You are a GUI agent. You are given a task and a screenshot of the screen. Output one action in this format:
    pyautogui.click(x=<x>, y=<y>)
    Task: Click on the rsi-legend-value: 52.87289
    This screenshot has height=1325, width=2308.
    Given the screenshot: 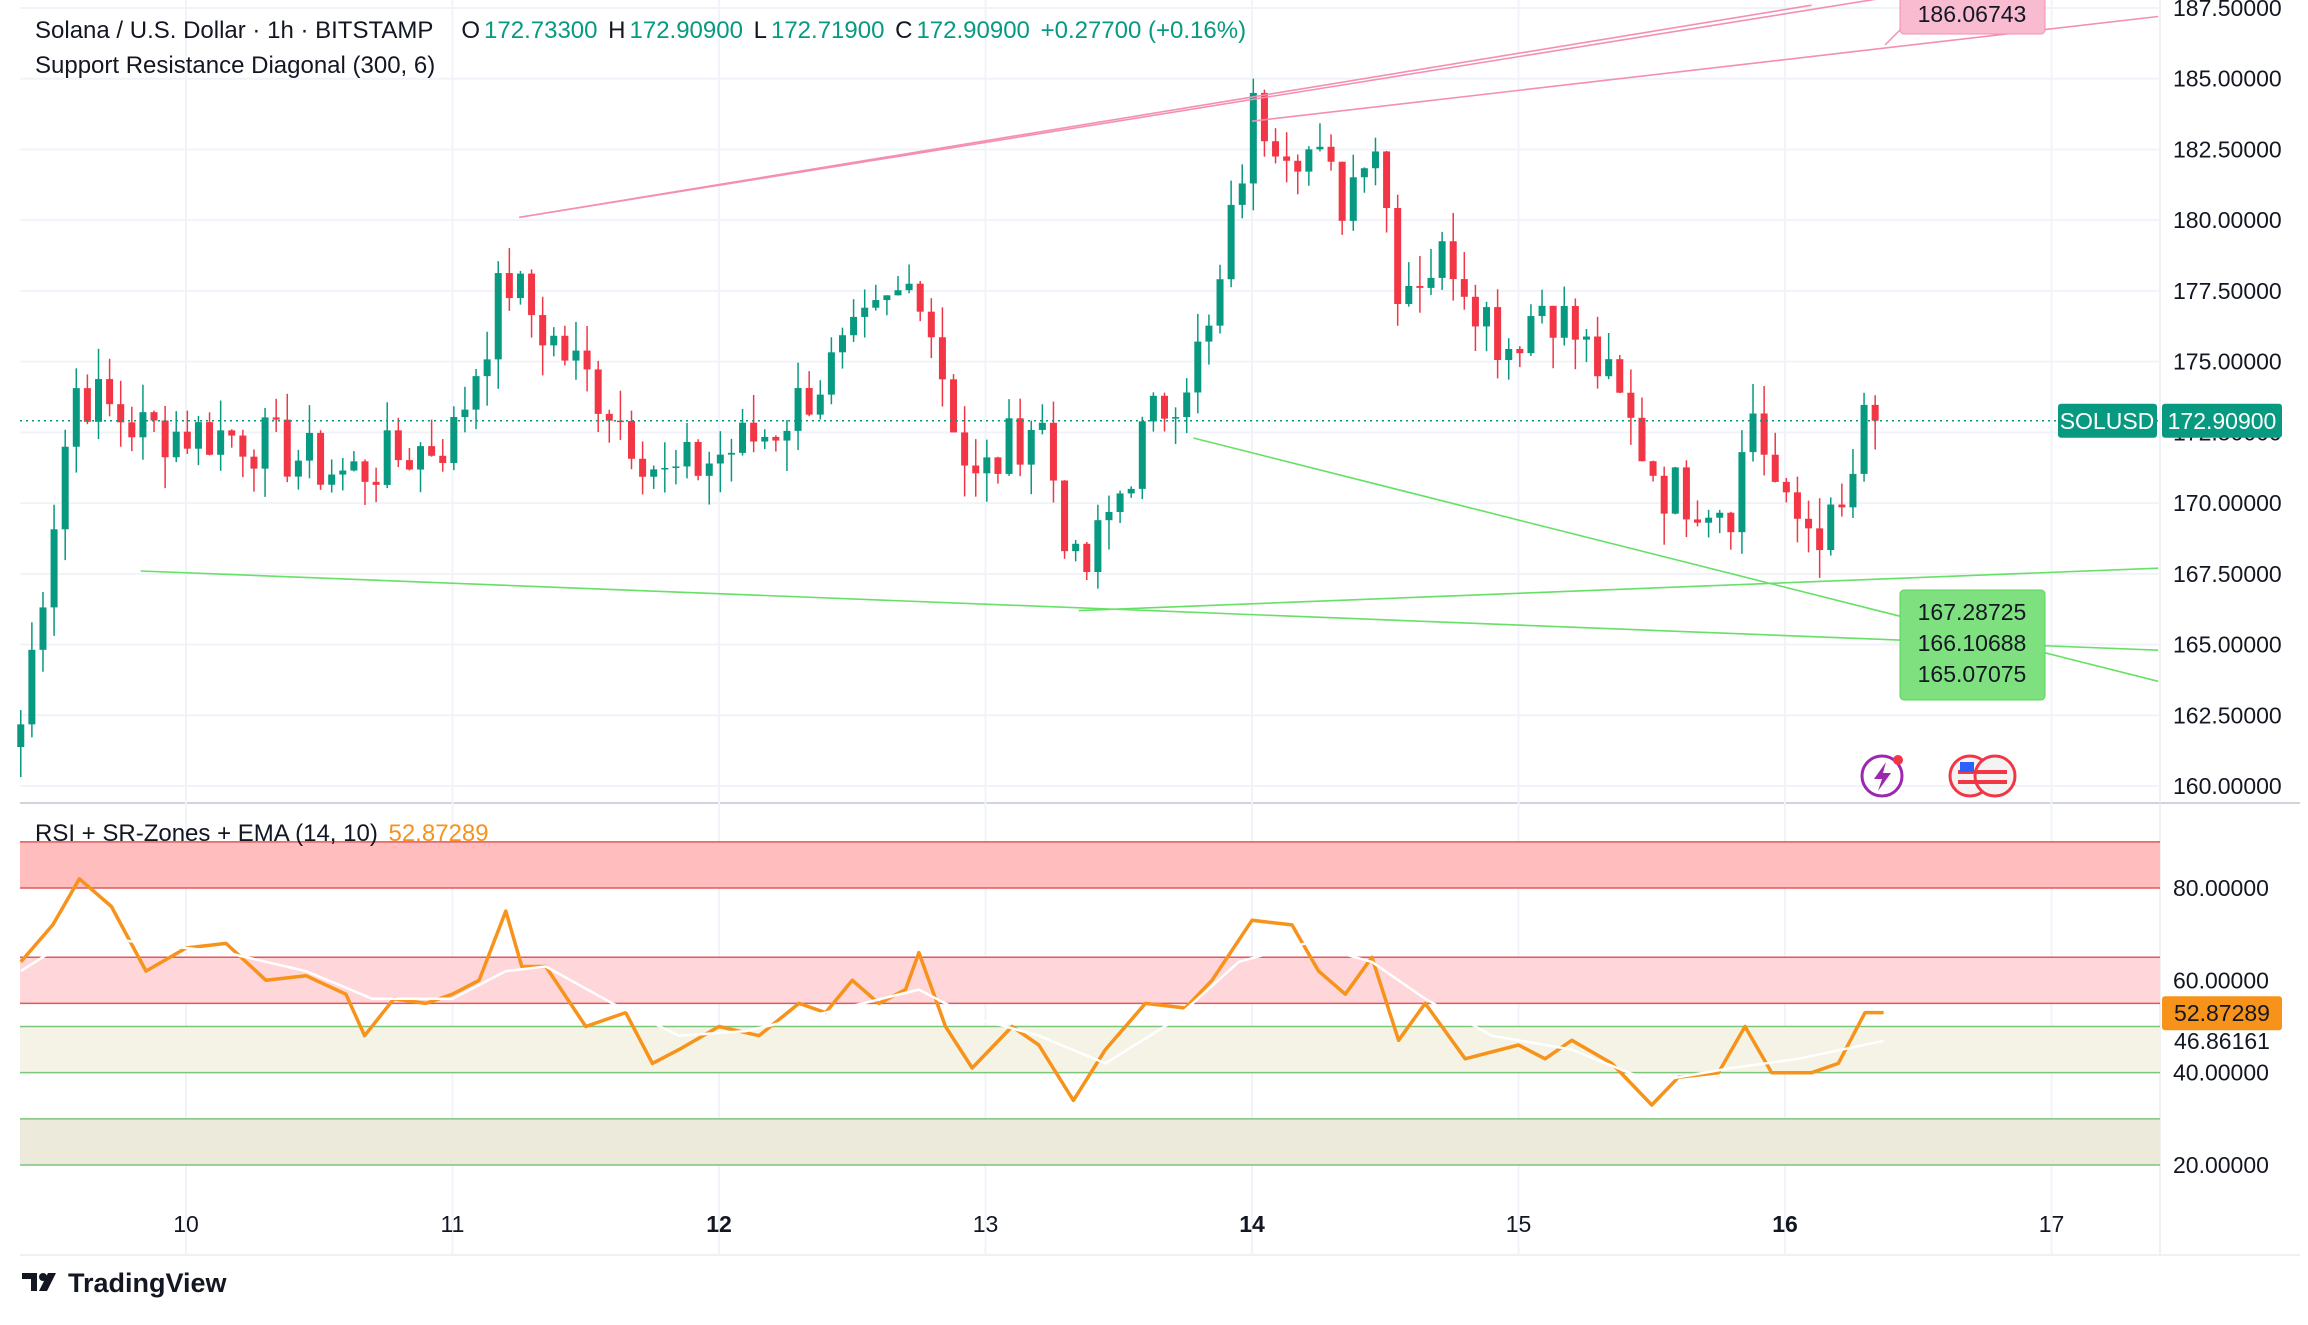 What is the action you would take?
    pyautogui.click(x=438, y=833)
    